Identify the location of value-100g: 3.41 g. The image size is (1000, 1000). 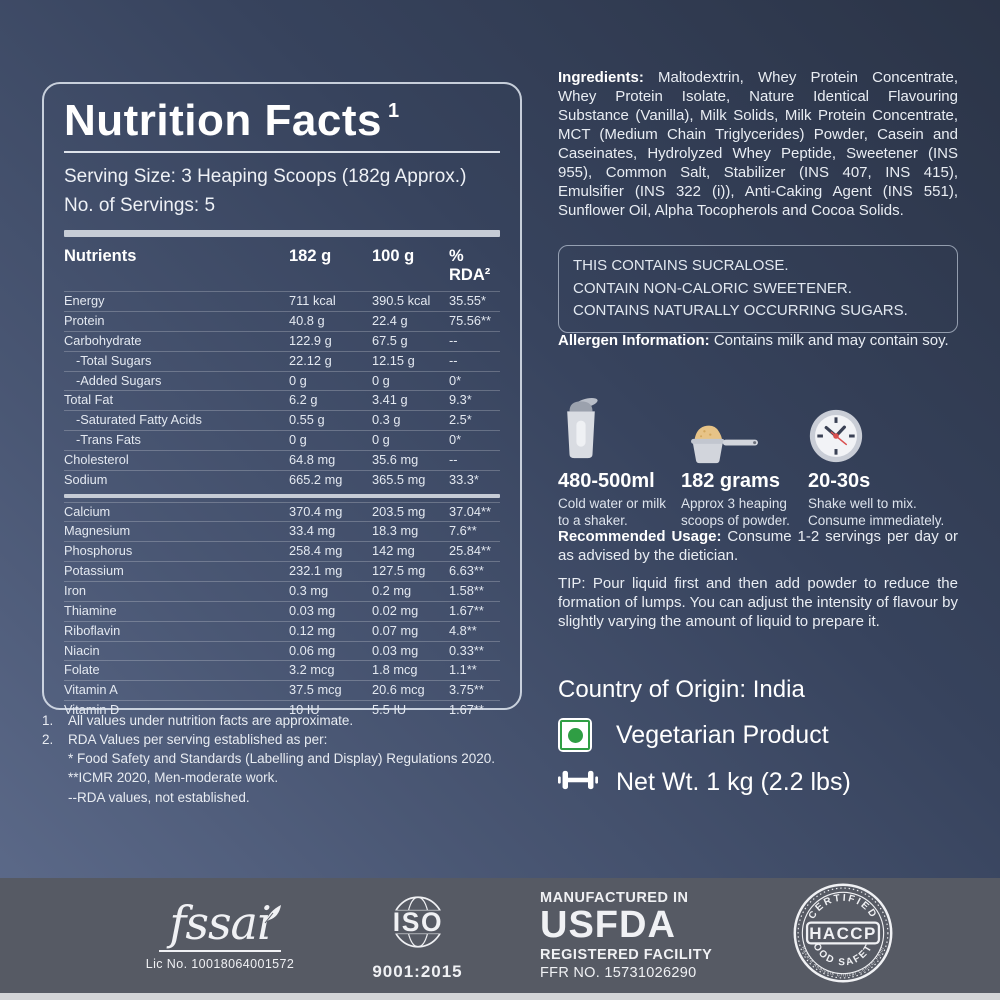
(390, 400).